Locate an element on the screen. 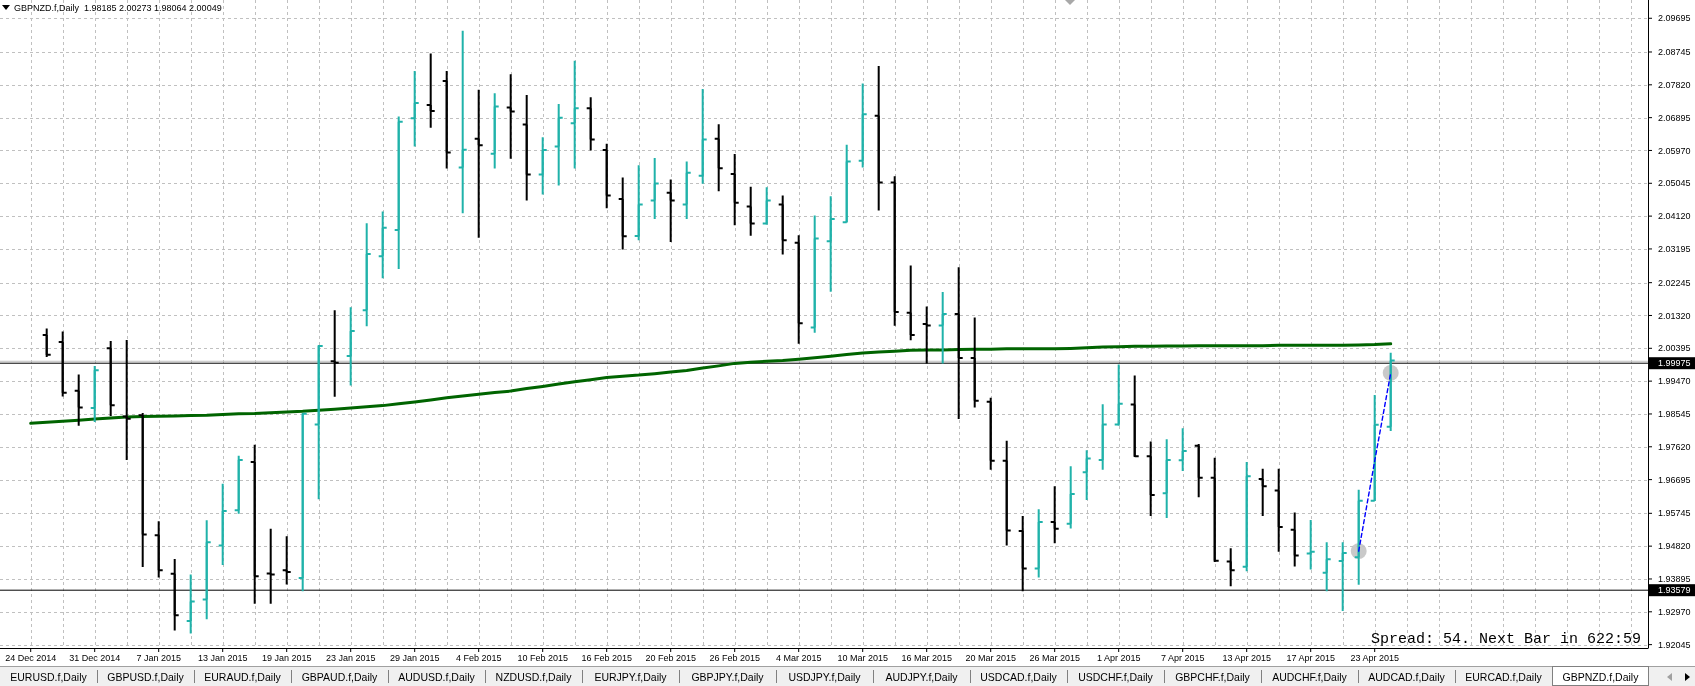  y-tick-label: 2.05045 is located at coordinates (1674, 183).